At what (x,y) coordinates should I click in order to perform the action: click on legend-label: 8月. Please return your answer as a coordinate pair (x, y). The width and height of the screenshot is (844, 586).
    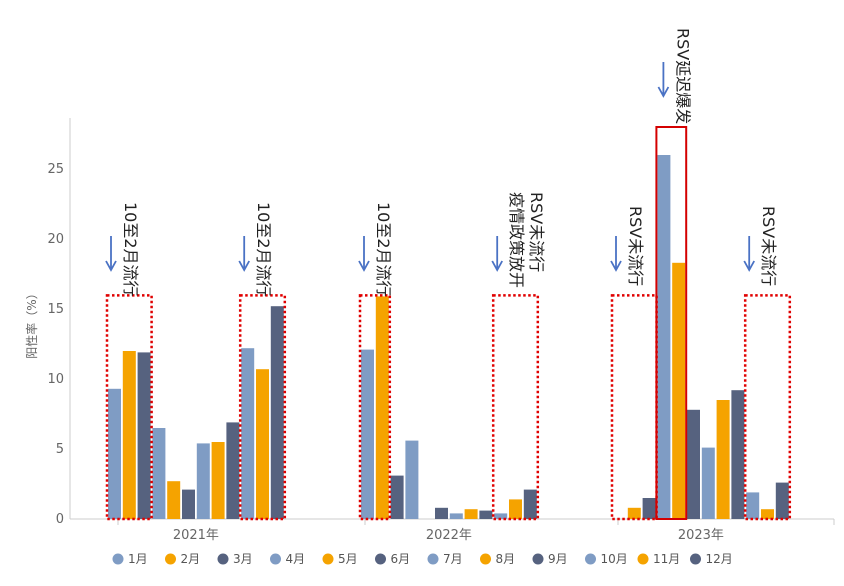
    Looking at the image, I should click on (506, 559).